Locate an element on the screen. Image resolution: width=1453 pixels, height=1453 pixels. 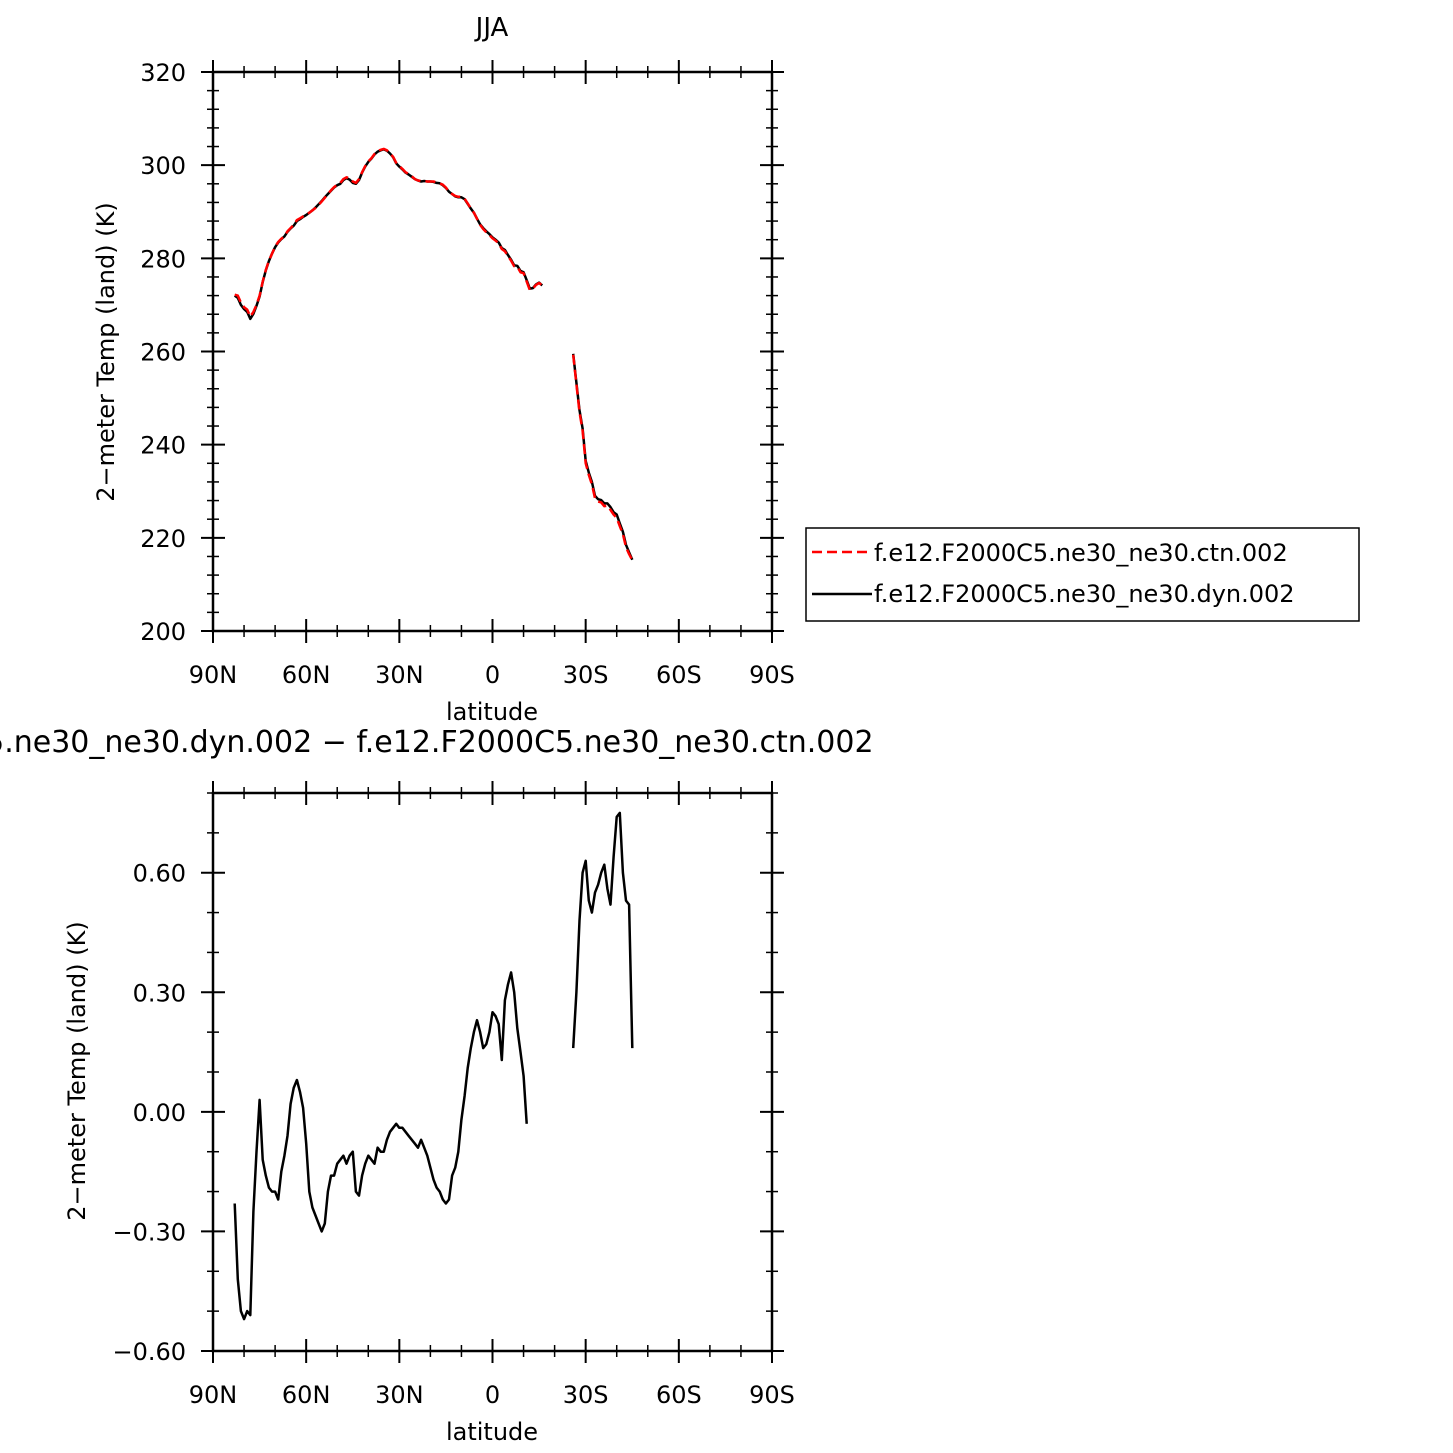
y-tick-label: 200 is located at coordinates (163, 632).